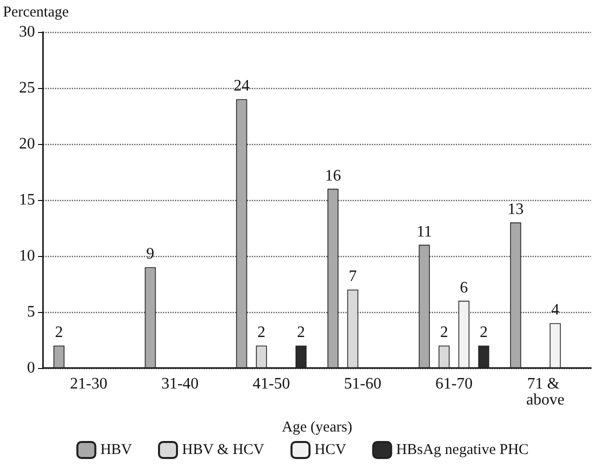 The width and height of the screenshot is (605, 468). What do you see at coordinates (462, 450) in the screenshot?
I see `legend-label: HBsAg negative PHC` at bounding box center [462, 450].